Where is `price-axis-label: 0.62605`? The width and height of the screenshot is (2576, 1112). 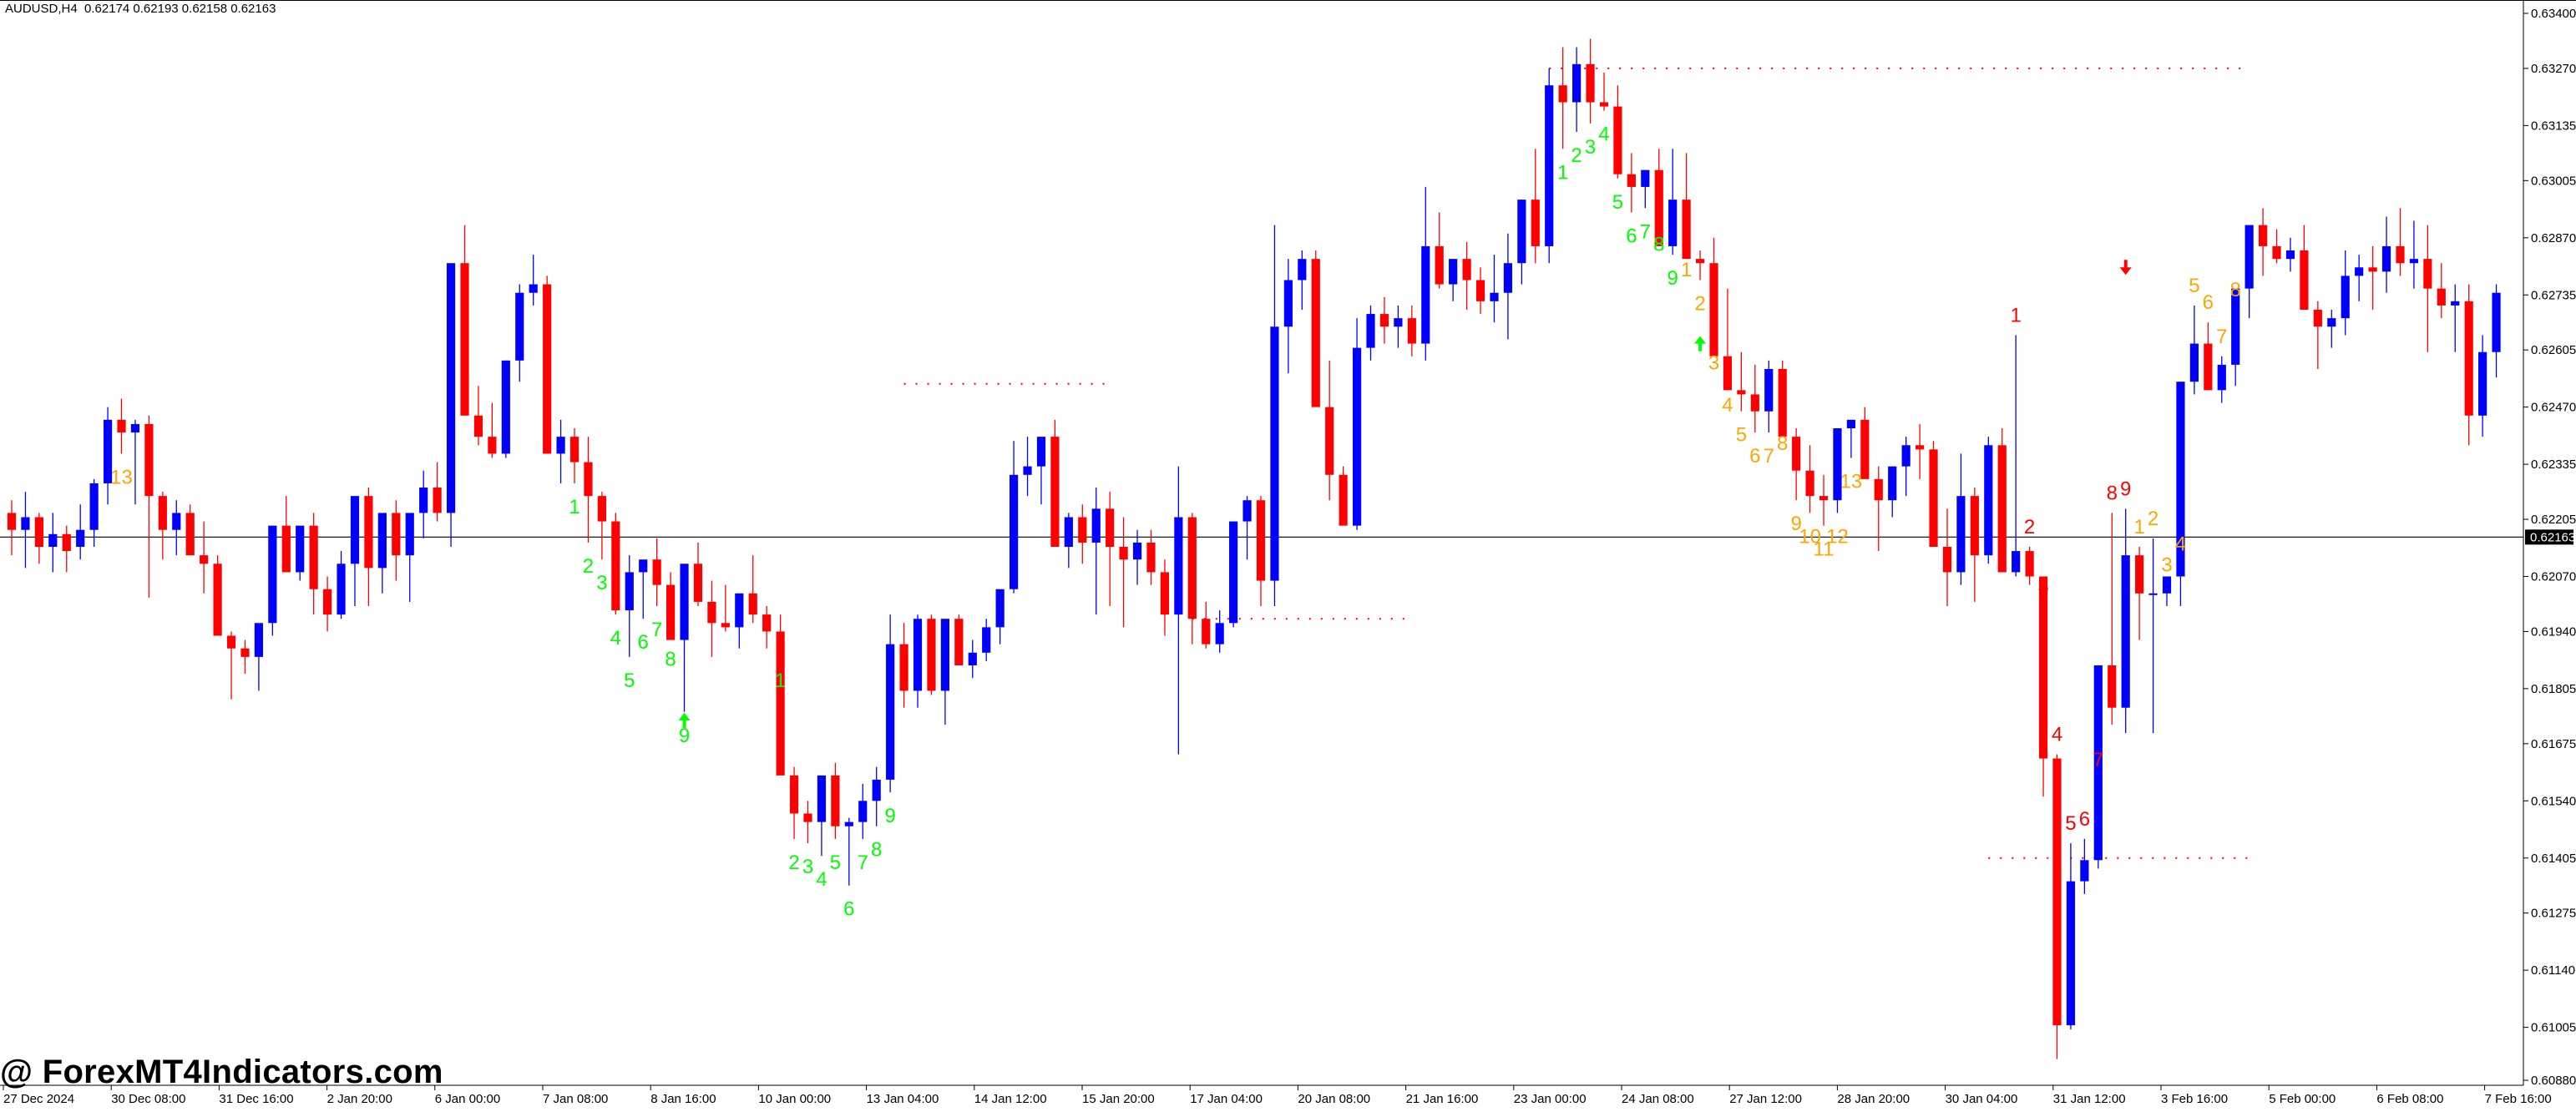 price-axis-label: 0.62605 is located at coordinates (2553, 350).